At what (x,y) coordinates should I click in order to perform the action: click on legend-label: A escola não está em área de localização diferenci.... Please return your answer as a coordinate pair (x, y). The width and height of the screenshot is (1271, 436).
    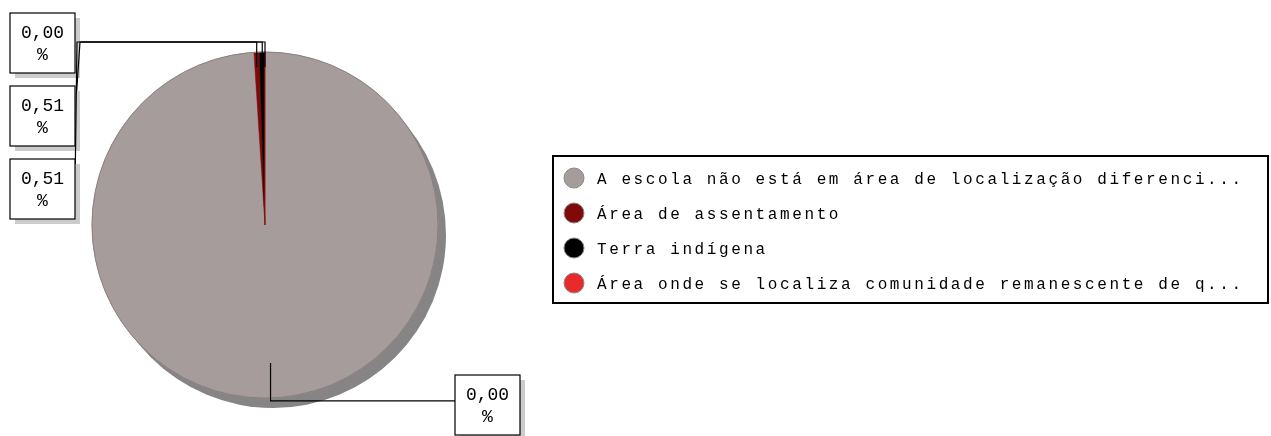
    Looking at the image, I should click on (920, 180).